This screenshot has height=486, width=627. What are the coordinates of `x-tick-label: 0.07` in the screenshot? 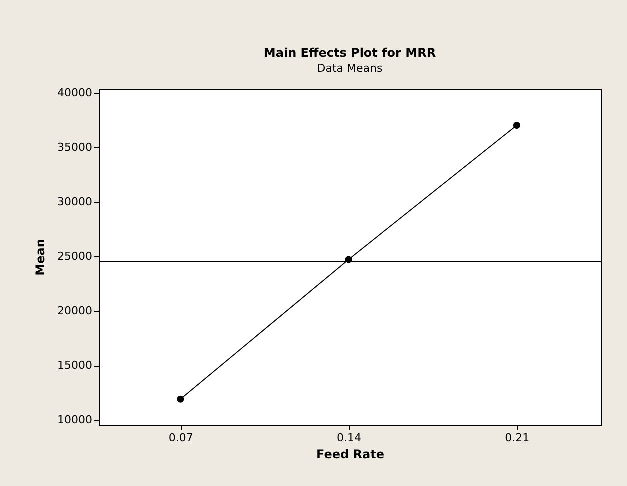 It's located at (181, 438).